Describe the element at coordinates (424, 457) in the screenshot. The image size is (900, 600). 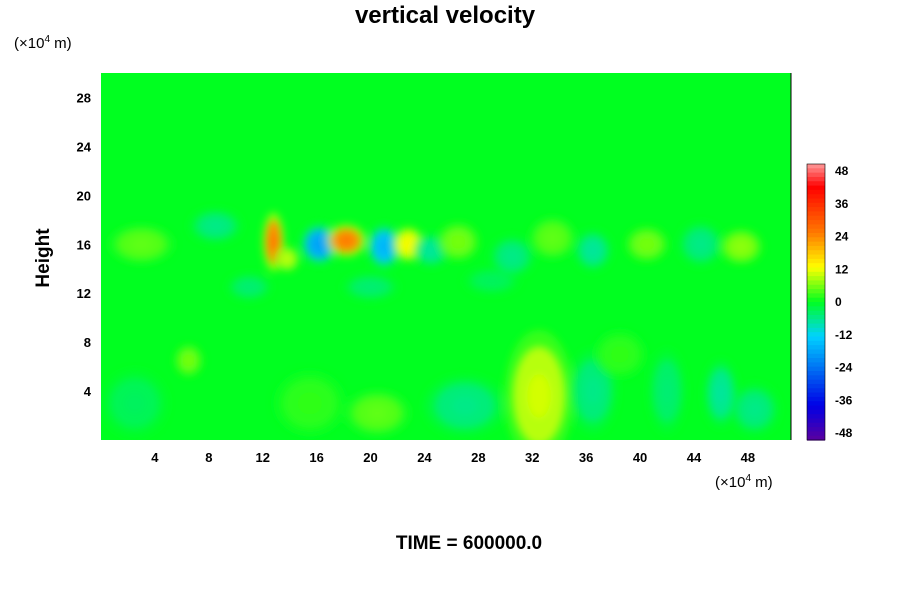
I see `x-tick-label: 24` at that location.